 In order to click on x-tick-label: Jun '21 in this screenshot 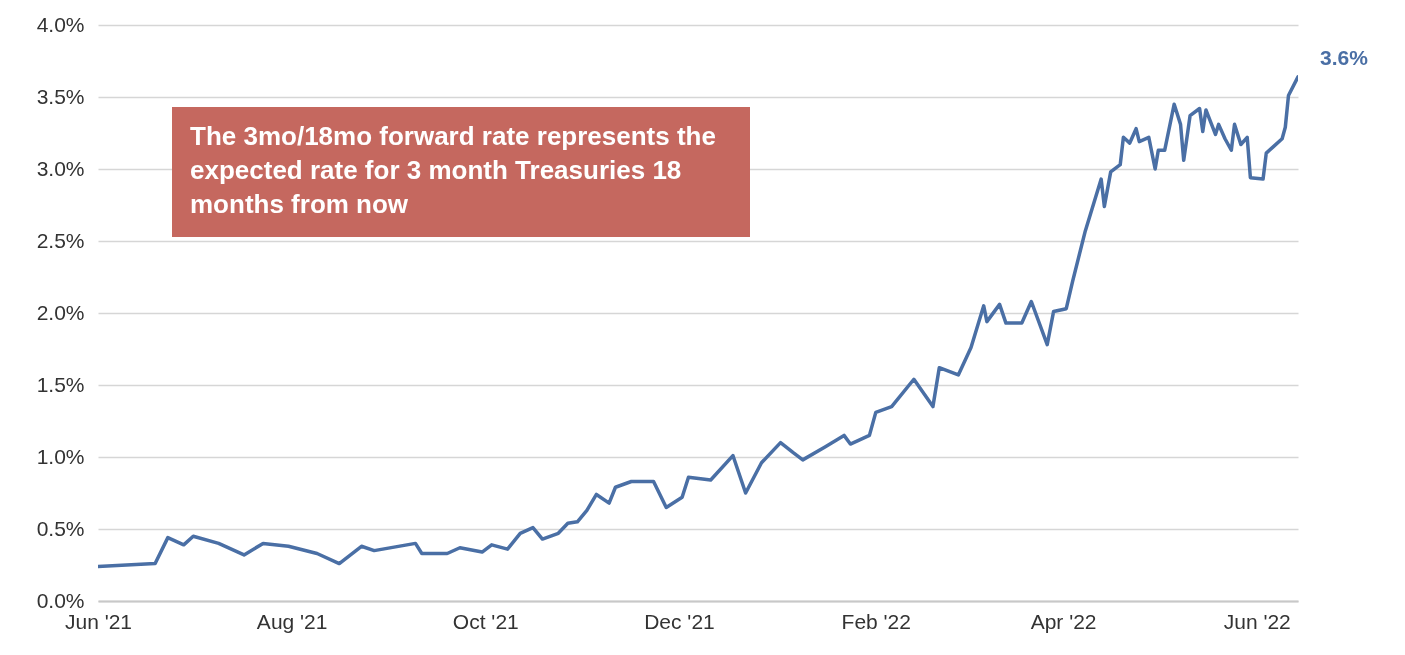, I will do `click(98, 621)`.